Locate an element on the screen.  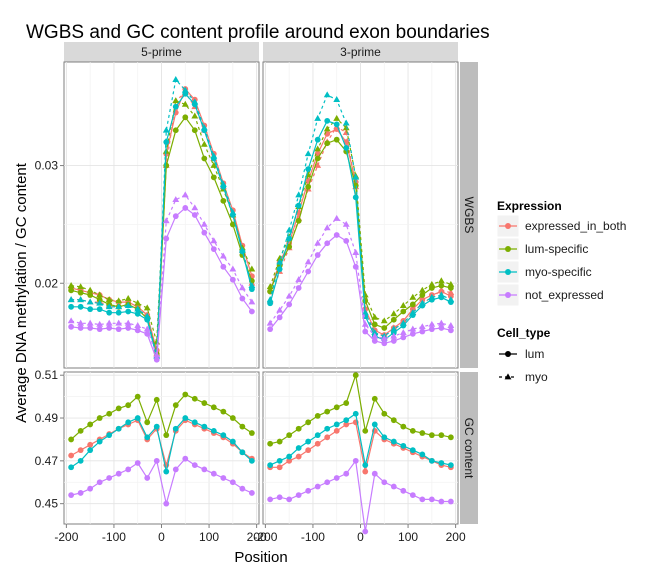
x-tick-label: -200 is located at coordinates (265, 537).